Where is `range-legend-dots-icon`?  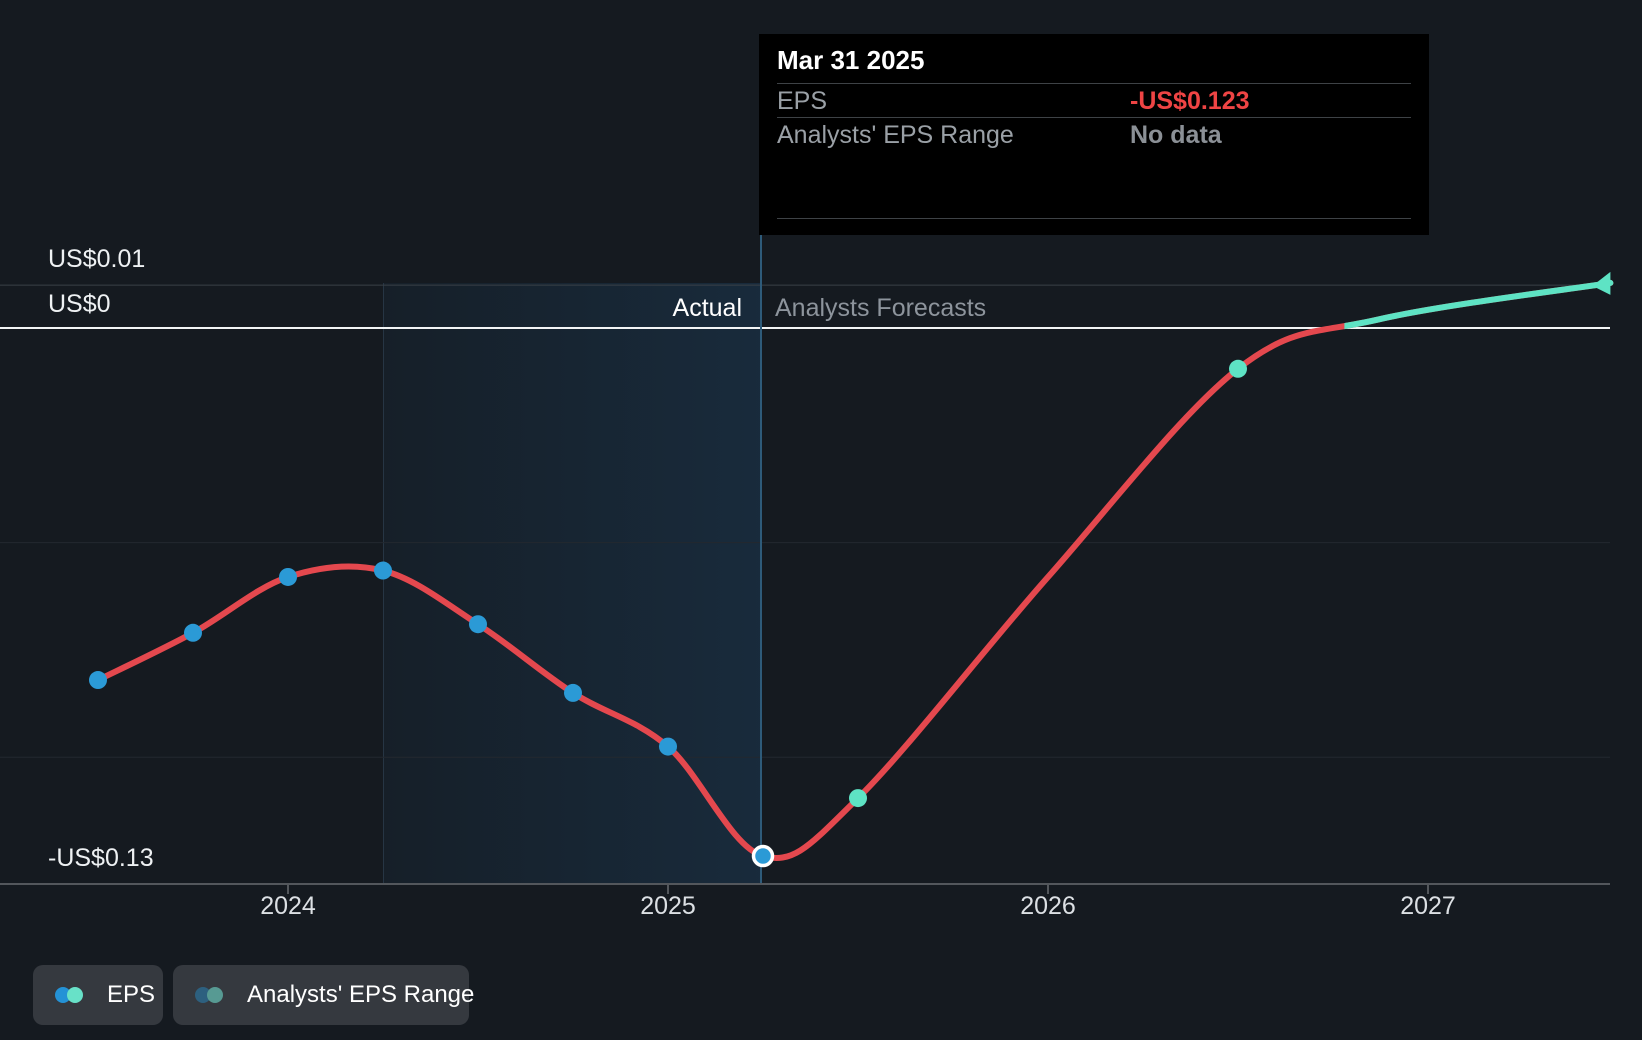
range-legend-dots-icon is located at coordinates (209, 995).